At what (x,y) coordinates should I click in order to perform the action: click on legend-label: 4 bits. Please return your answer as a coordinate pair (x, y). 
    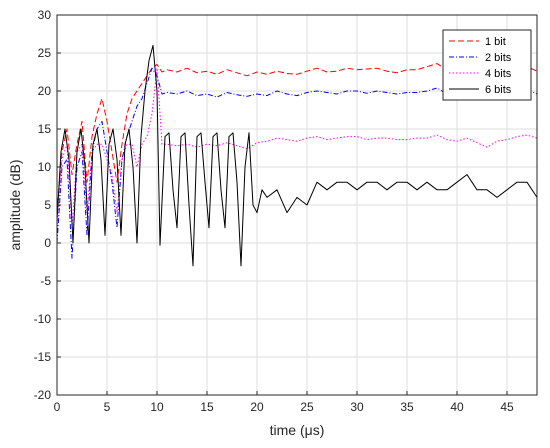
    Looking at the image, I should click on (498, 74).